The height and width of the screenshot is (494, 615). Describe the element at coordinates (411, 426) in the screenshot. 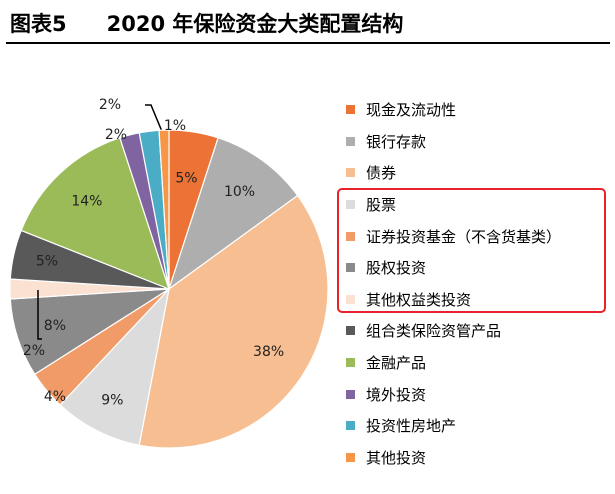

I see `legend-label: 投资性房地产` at that location.